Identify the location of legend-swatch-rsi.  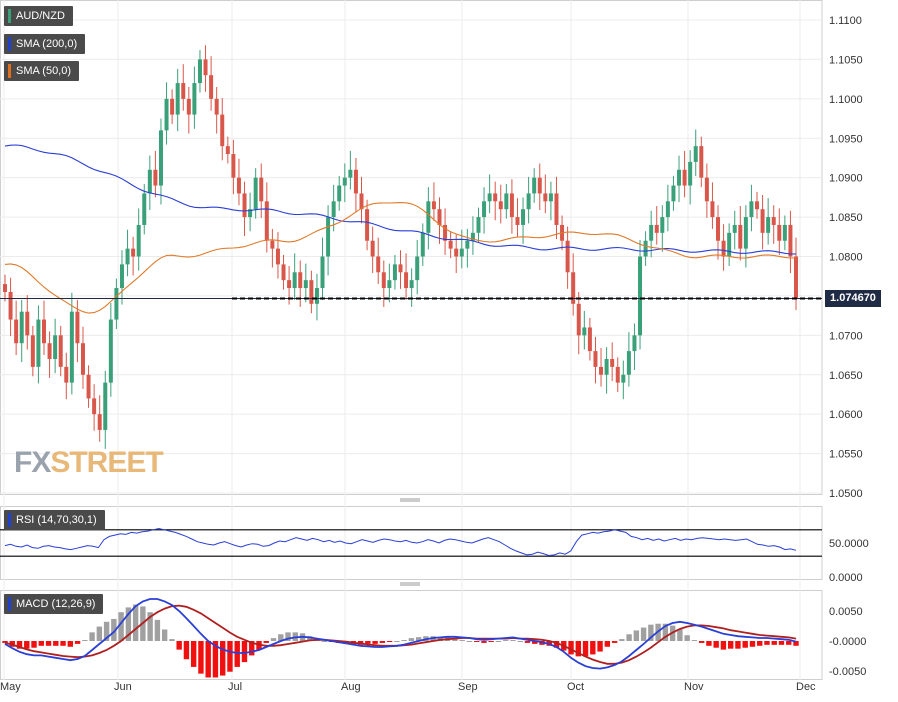
(9, 520).